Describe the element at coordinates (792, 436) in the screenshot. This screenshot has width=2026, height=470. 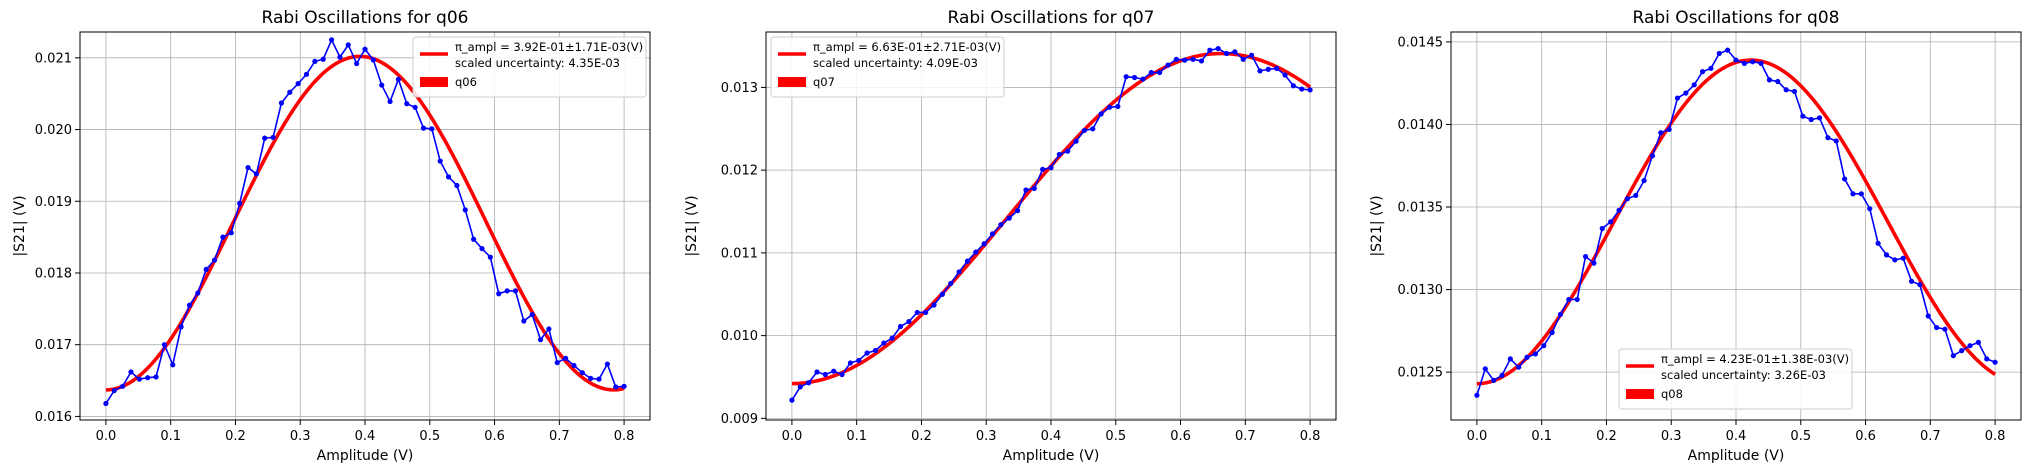
I see `x-tick-label: 0.0` at that location.